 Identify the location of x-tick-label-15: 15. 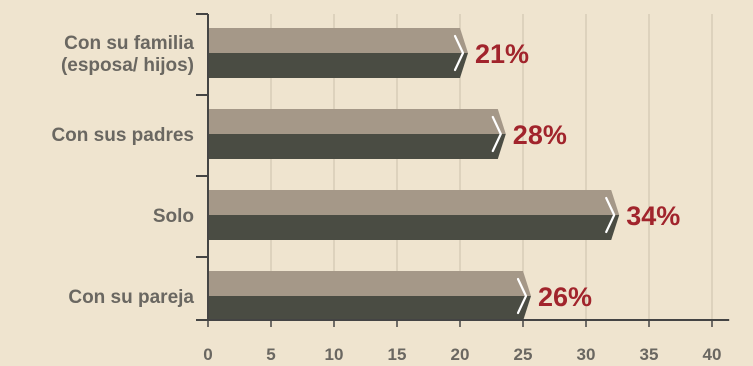
(397, 354).